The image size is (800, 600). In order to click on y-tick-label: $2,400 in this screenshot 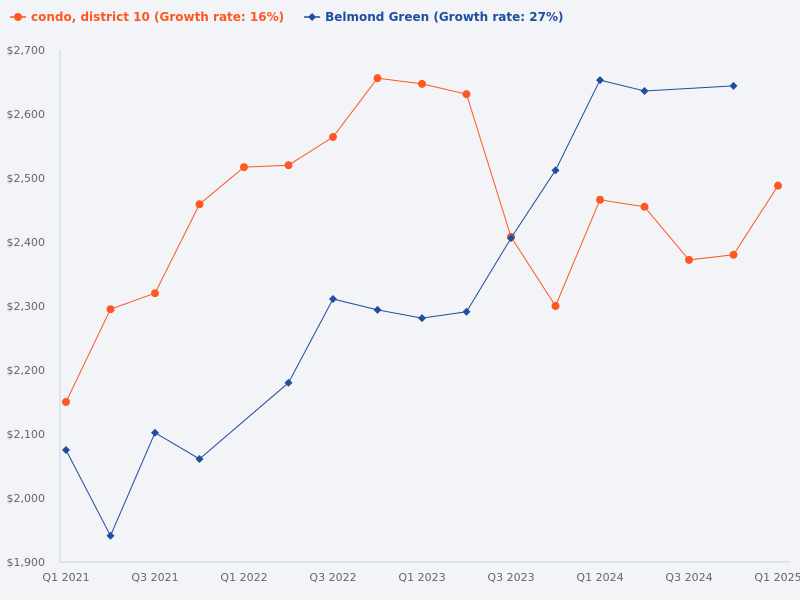, I will do `click(26, 242)`.